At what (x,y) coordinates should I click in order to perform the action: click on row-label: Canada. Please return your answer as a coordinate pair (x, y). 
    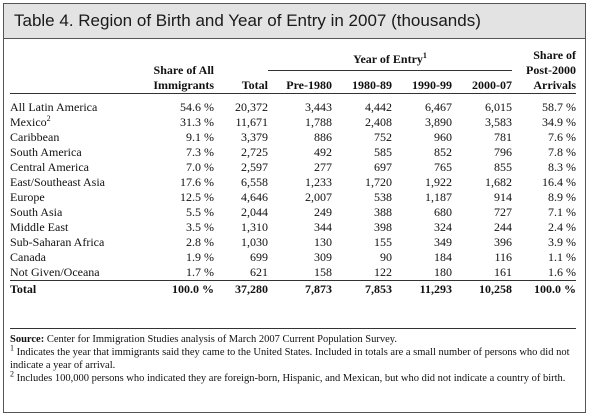
    Looking at the image, I should click on (66, 257).